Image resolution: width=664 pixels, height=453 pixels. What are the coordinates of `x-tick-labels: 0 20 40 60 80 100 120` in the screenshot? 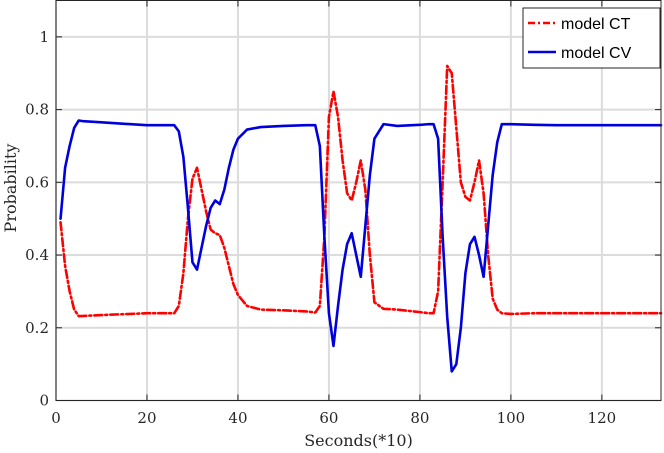 It's located at (333, 418).